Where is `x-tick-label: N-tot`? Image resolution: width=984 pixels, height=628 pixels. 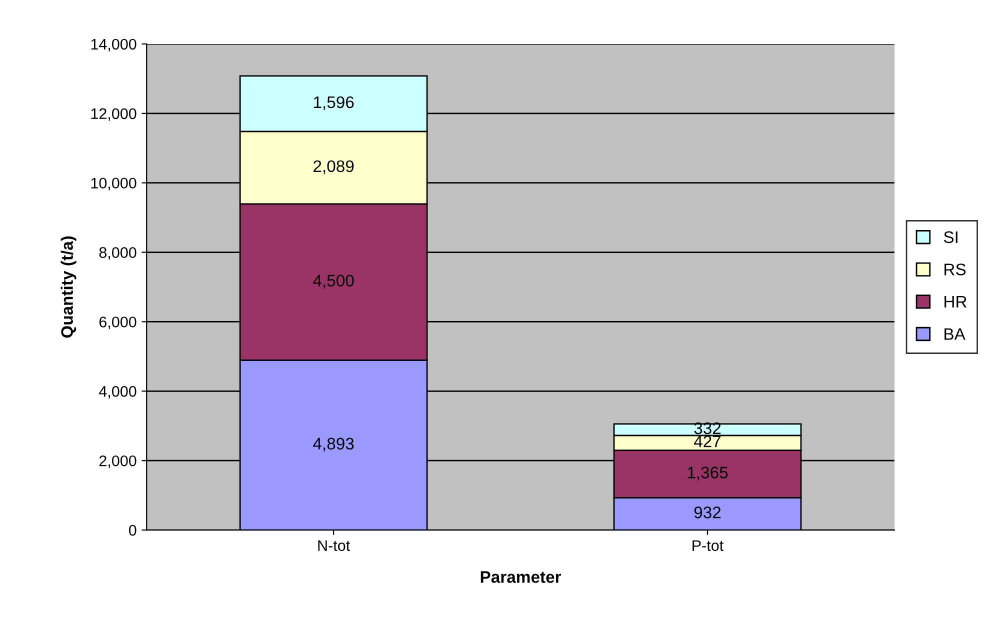 x-tick-label: N-tot is located at coordinates (334, 545).